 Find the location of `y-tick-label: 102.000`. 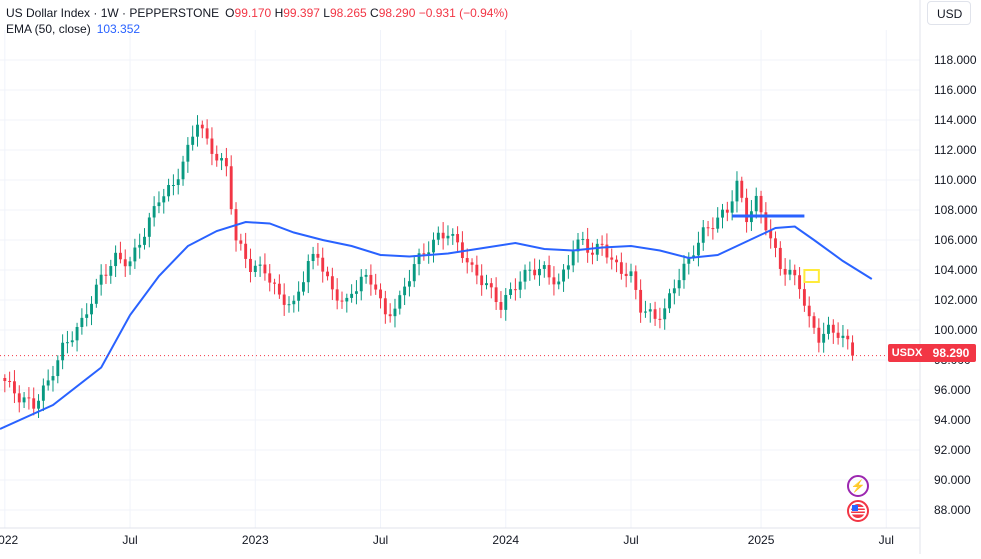

y-tick-label: 102.000 is located at coordinates (956, 300).